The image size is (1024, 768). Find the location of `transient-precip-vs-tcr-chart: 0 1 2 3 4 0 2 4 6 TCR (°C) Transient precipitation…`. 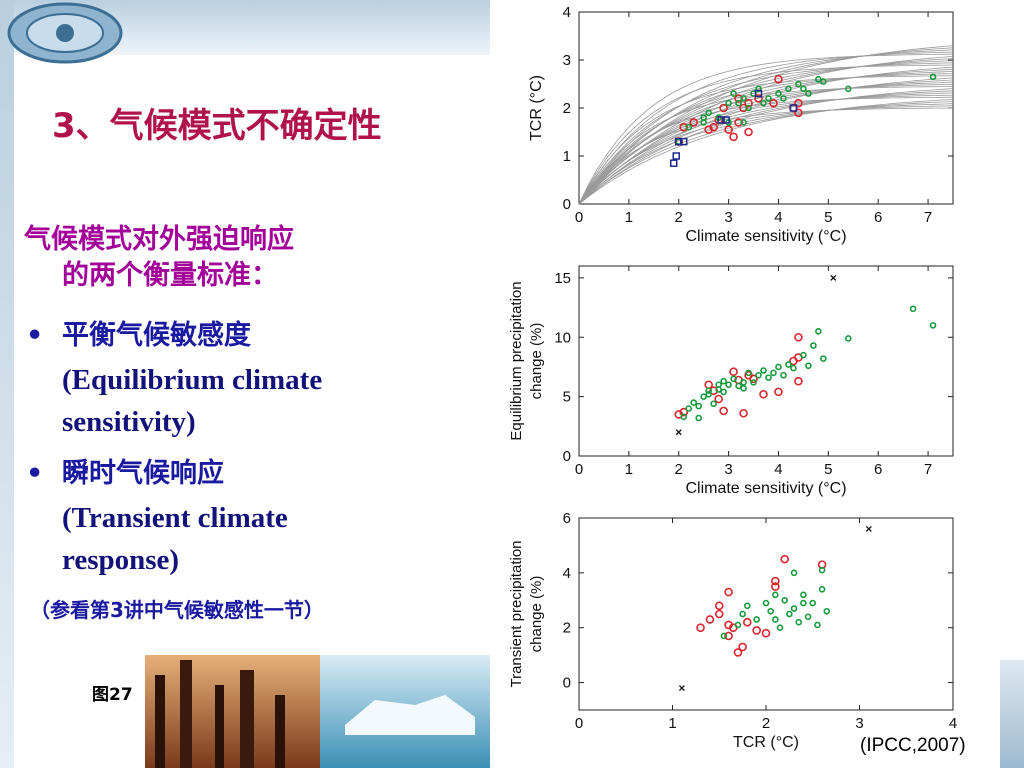

transient-precip-vs-tcr-chart: 0 1 2 3 4 0 2 4 6 TCR (°C) Transient precipitation… is located at coordinates (732, 631).